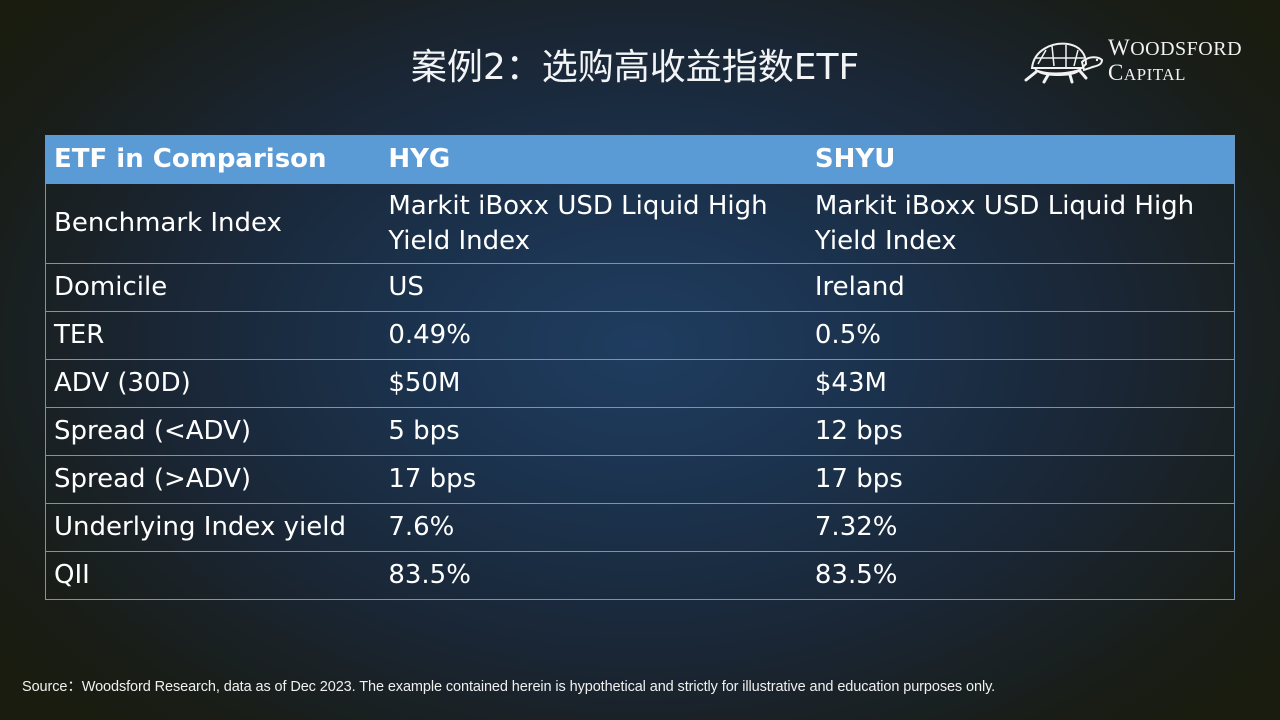 This screenshot has height=720, width=1280. I want to click on header-metric: ETF in Comparison, so click(213, 159).